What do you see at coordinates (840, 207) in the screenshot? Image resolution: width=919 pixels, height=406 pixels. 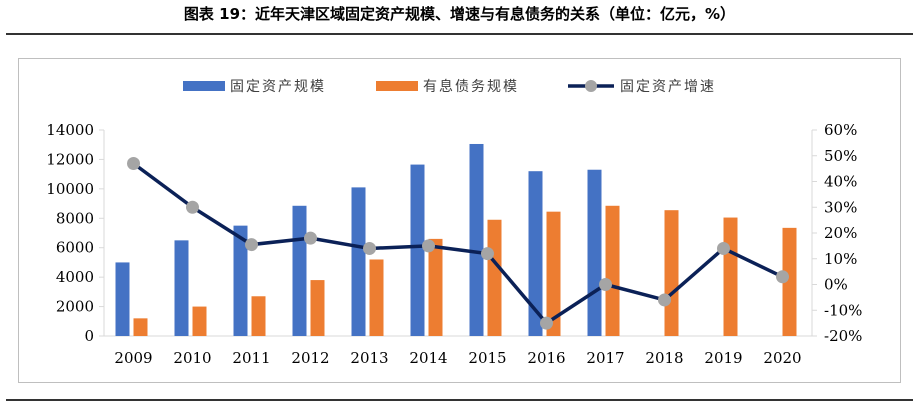 I see `y-tick-label-right: 30%` at bounding box center [840, 207].